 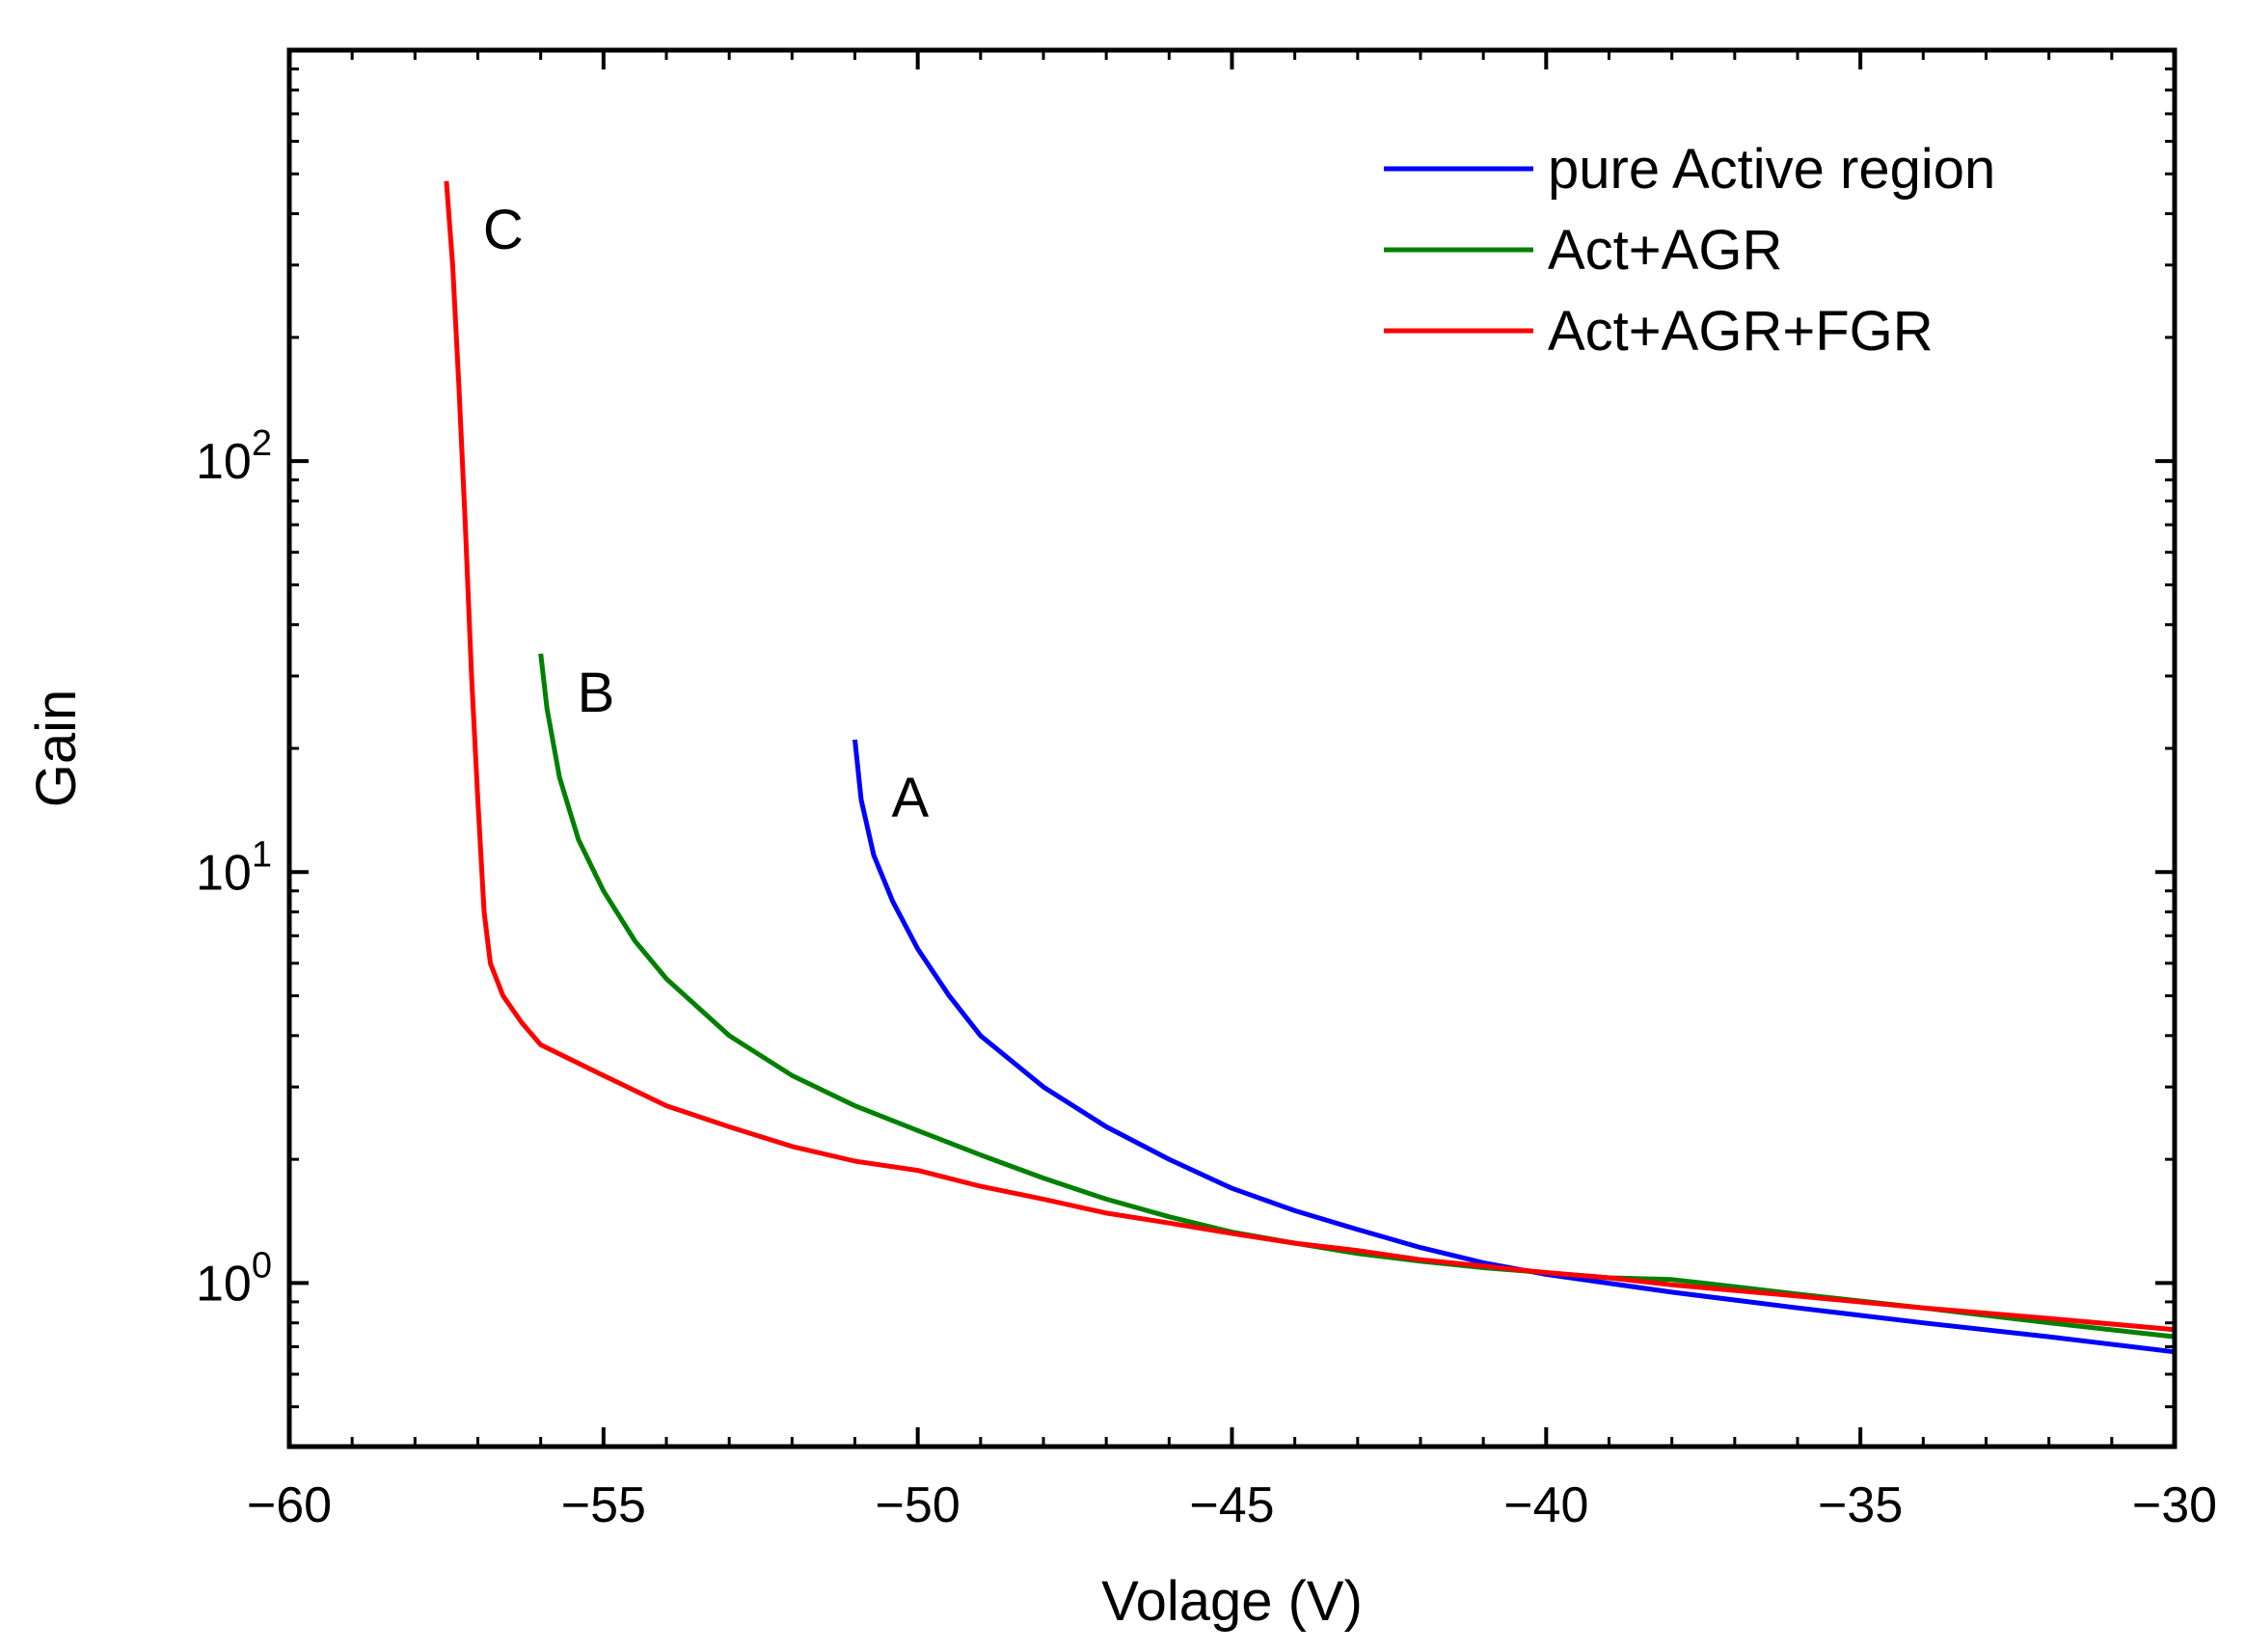 What do you see at coordinates (234, 456) in the screenshot?
I see `y-tick-label: 10²` at bounding box center [234, 456].